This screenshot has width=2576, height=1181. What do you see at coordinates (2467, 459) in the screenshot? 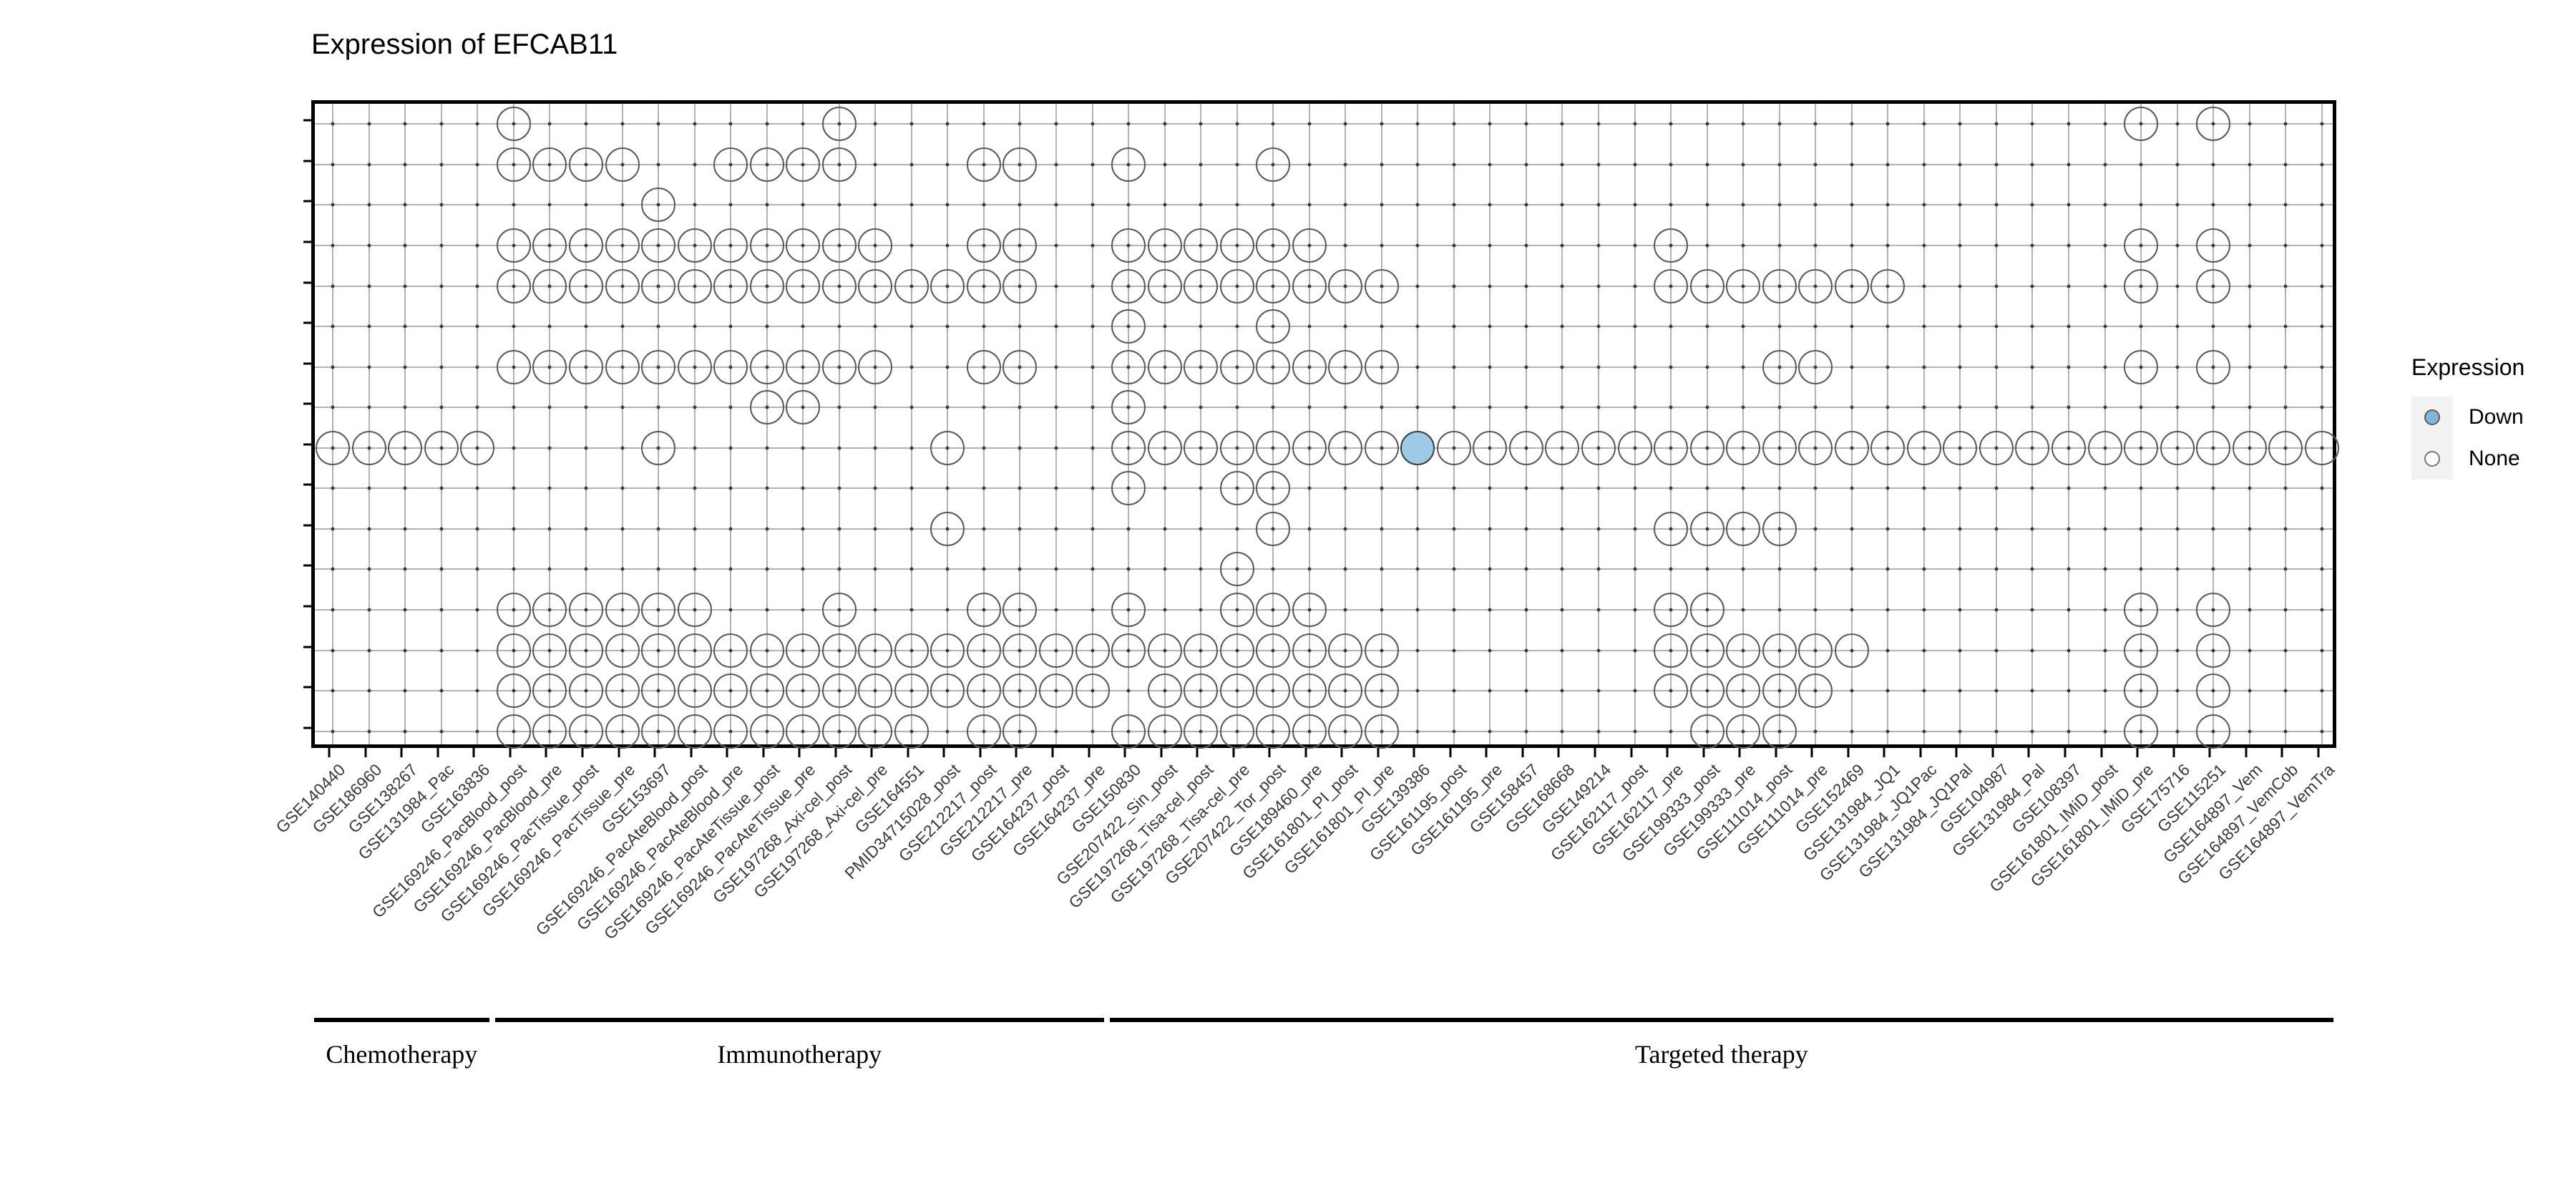
I see `legend-item: None` at bounding box center [2467, 459].